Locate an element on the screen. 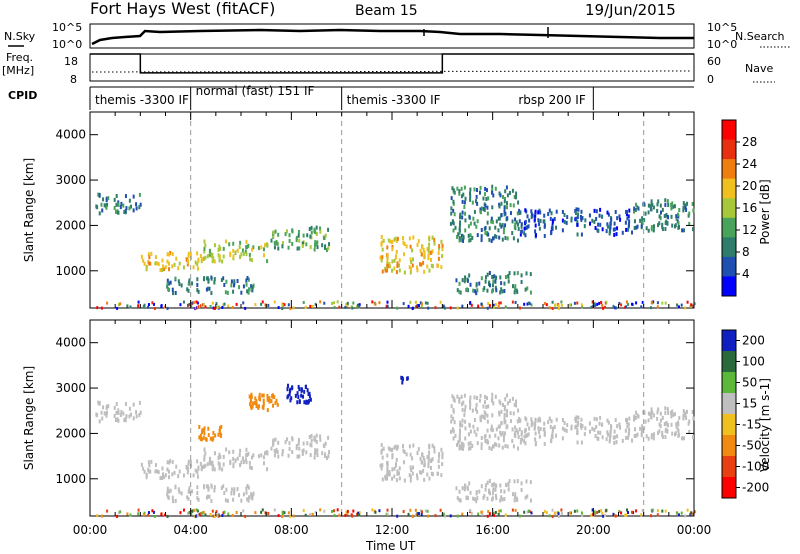 Image resolution: width=800 pixels, height=554 pixels. power-colorbar-label: Power [dB] is located at coordinates (765, 211).